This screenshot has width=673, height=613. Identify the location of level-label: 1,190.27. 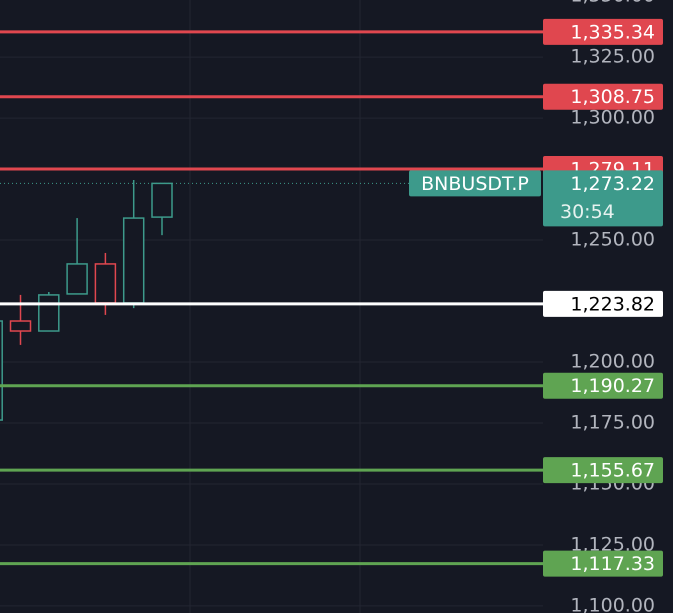
(612, 386).